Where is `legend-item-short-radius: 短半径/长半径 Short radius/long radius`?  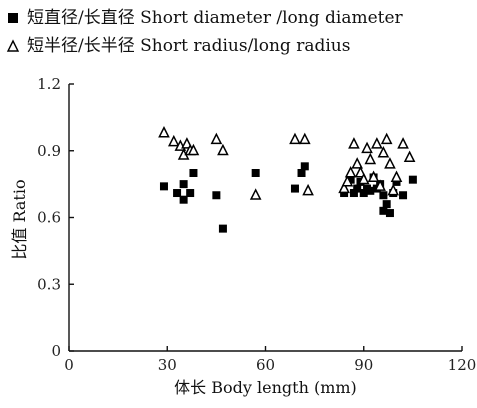
legend-item-short-radius: 短半径/长半径 Short radius/long radius is located at coordinates (236, 46).